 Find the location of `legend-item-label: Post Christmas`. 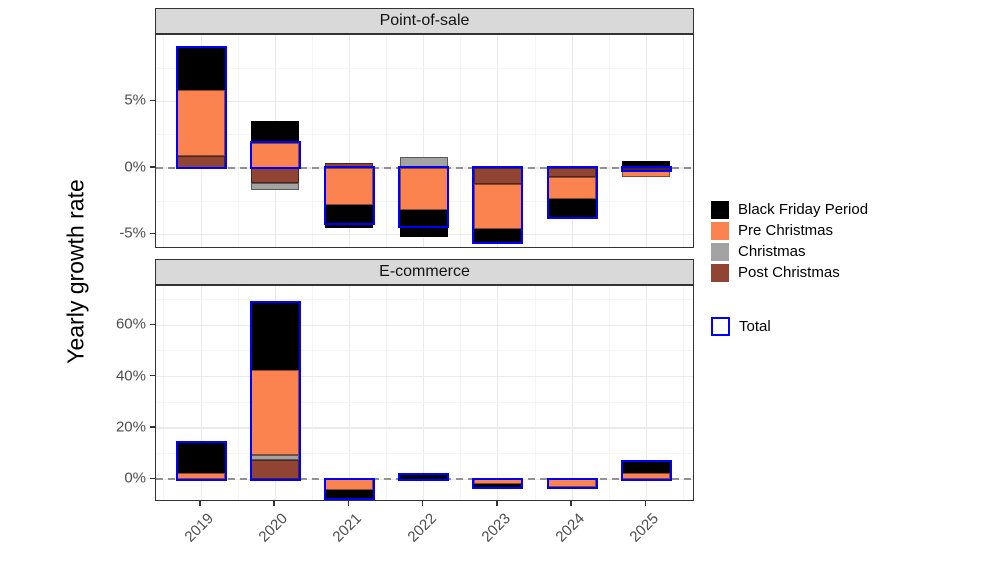

legend-item-label: Post Christmas is located at coordinates (789, 272).